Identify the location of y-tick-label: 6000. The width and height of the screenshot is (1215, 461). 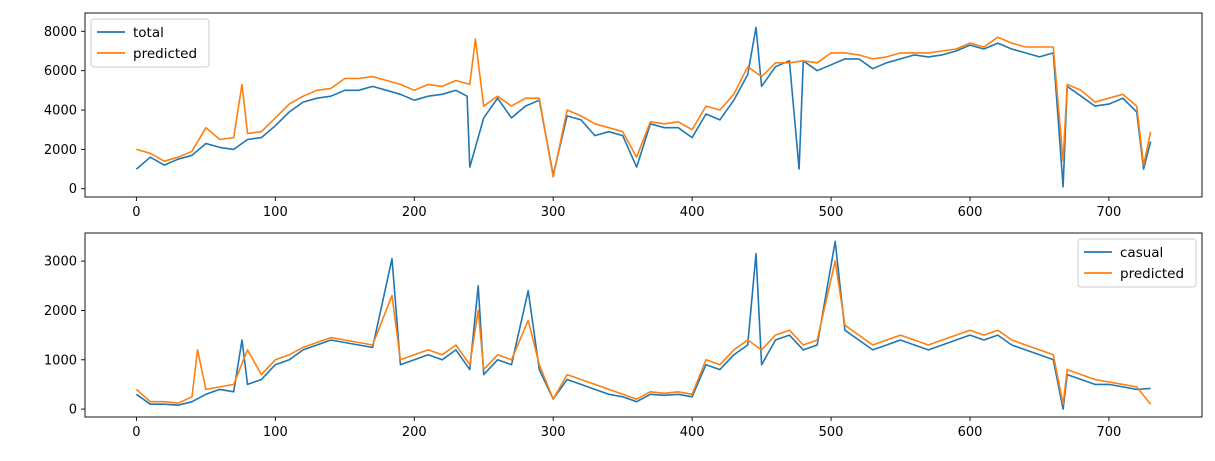
(60, 71).